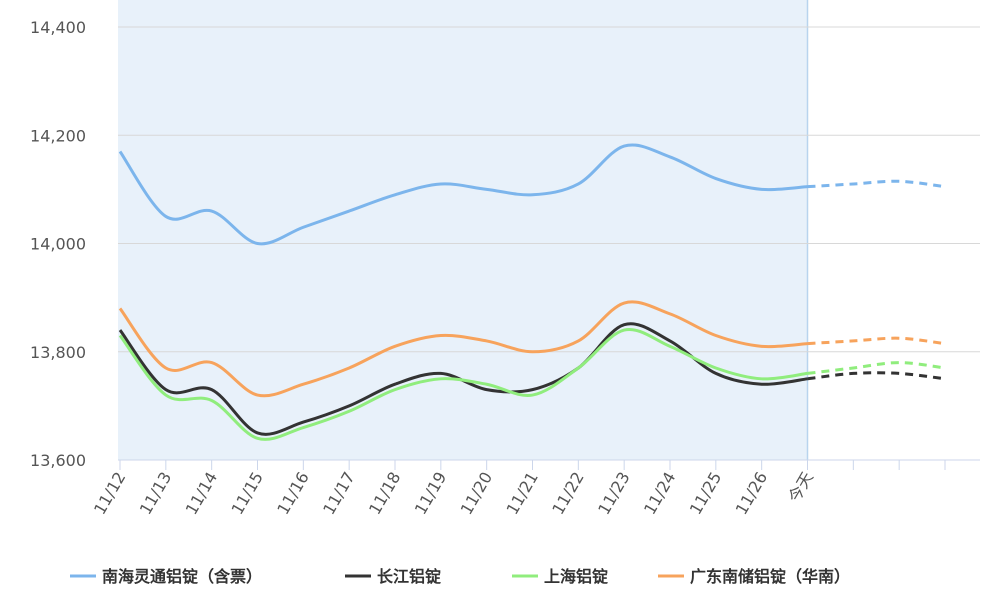 The image size is (1000, 598). I want to click on legend-label: 长江铝锭, so click(409, 576).